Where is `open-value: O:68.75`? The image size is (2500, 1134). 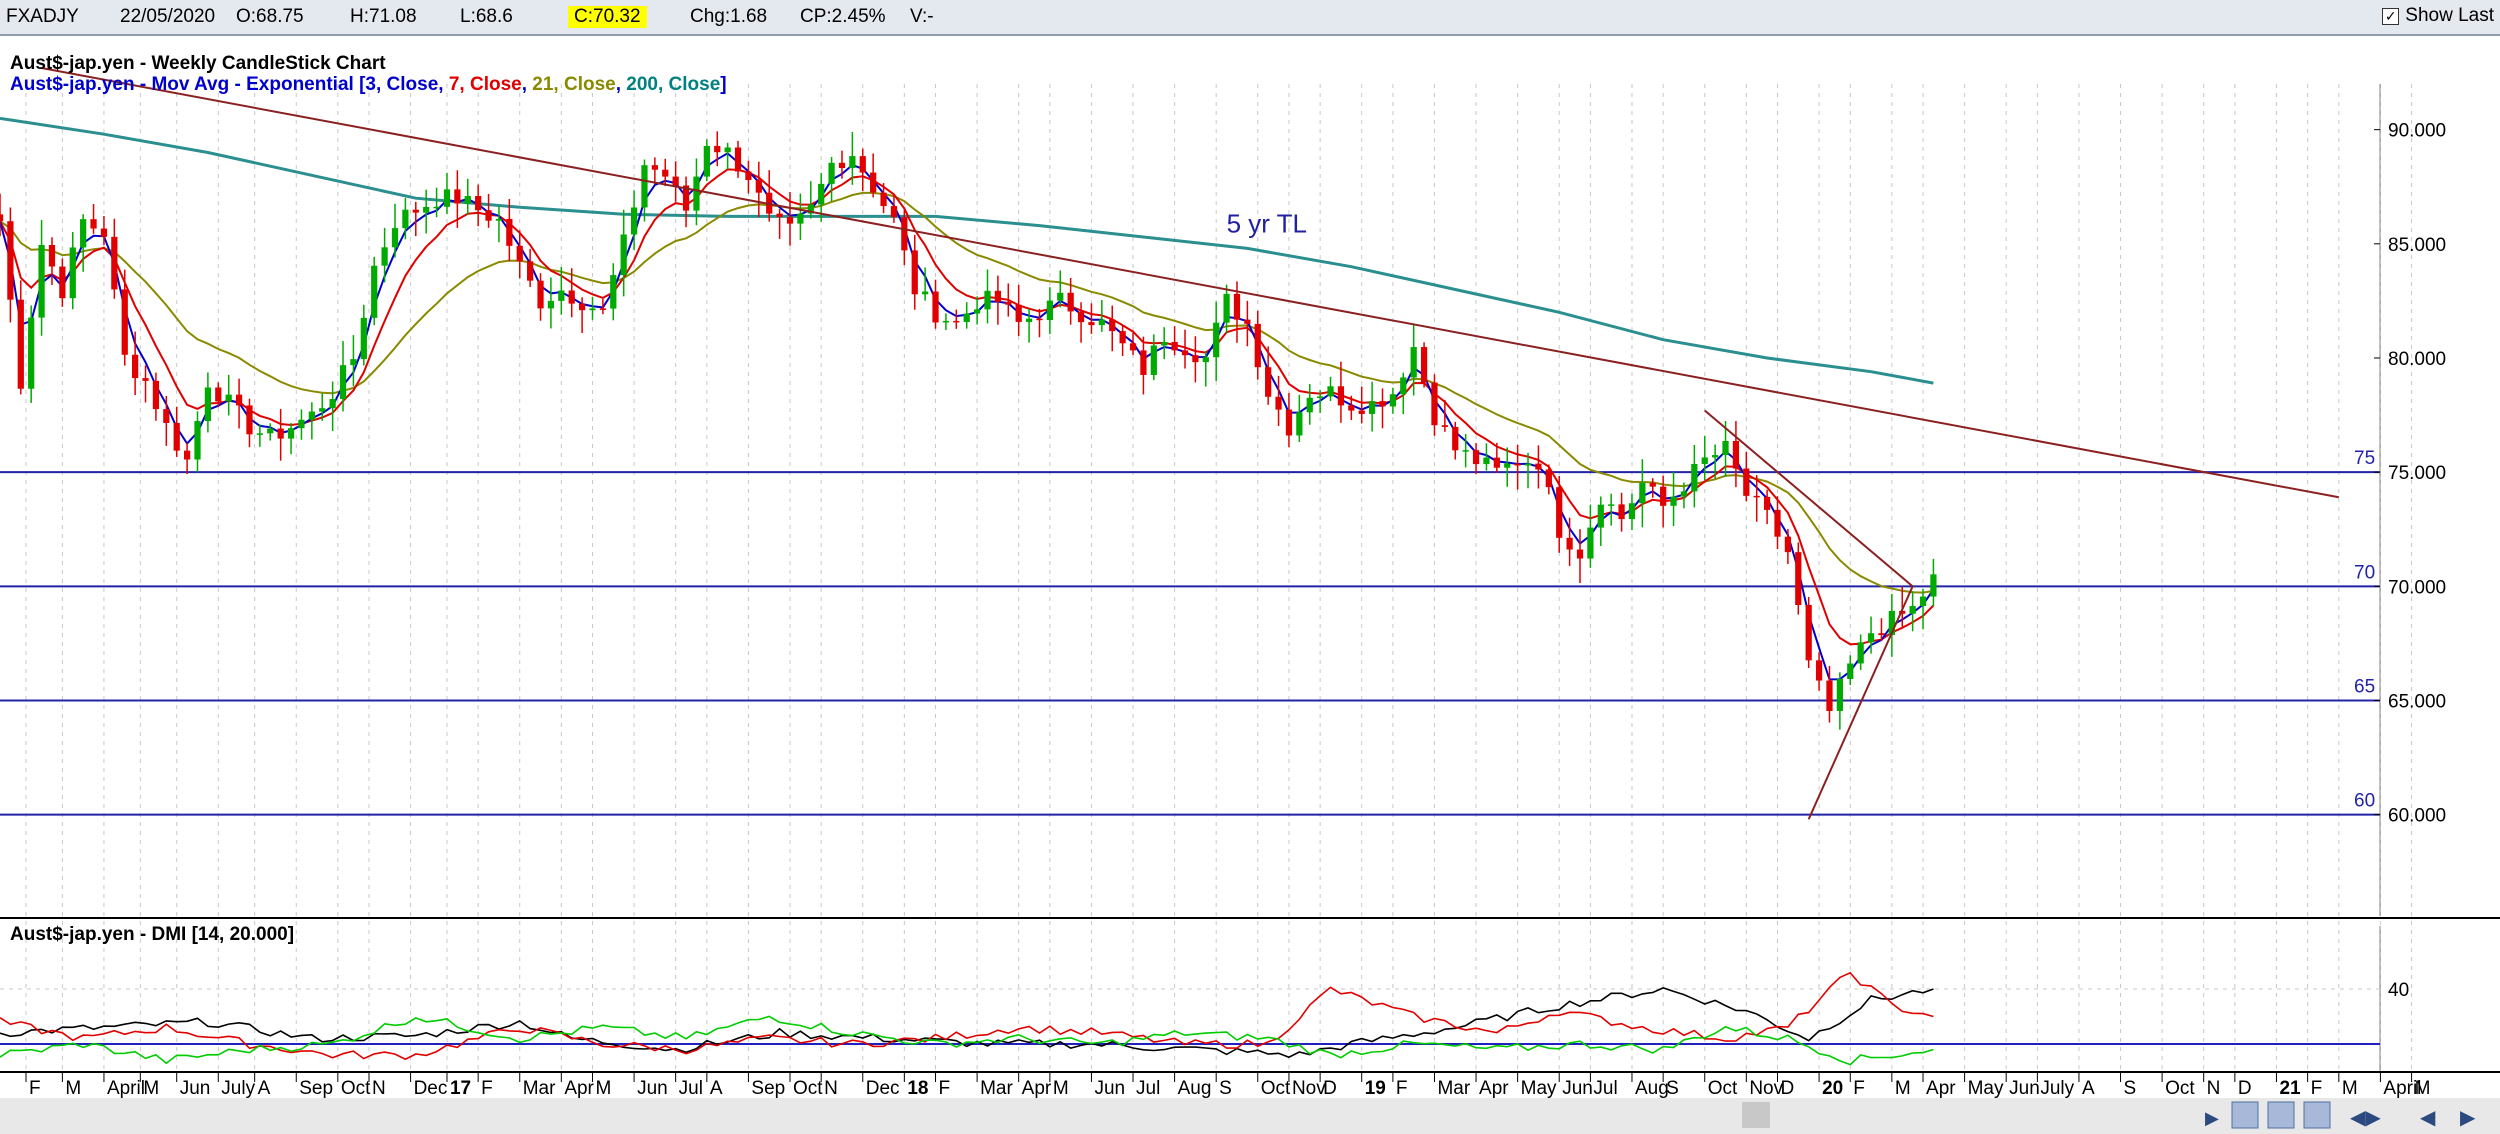
open-value: O:68.75 is located at coordinates (270, 16).